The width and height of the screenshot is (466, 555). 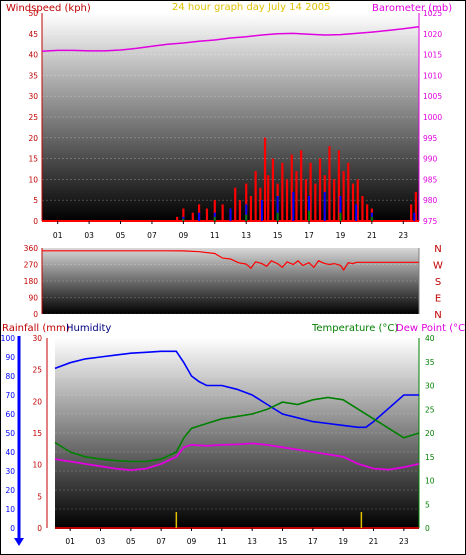 What do you see at coordinates (10, 452) in the screenshot?
I see `humidity-y-tick-label: 40` at bounding box center [10, 452].